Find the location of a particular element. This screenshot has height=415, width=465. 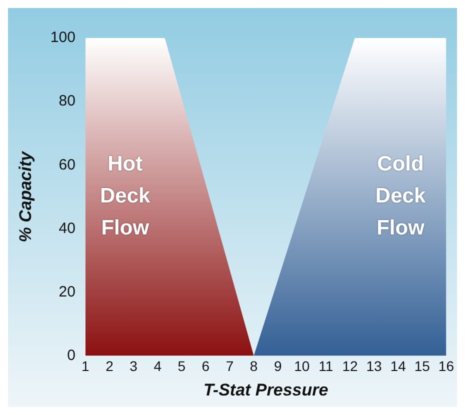

x-axis-title: T-Stat Pressure is located at coordinates (265, 390).